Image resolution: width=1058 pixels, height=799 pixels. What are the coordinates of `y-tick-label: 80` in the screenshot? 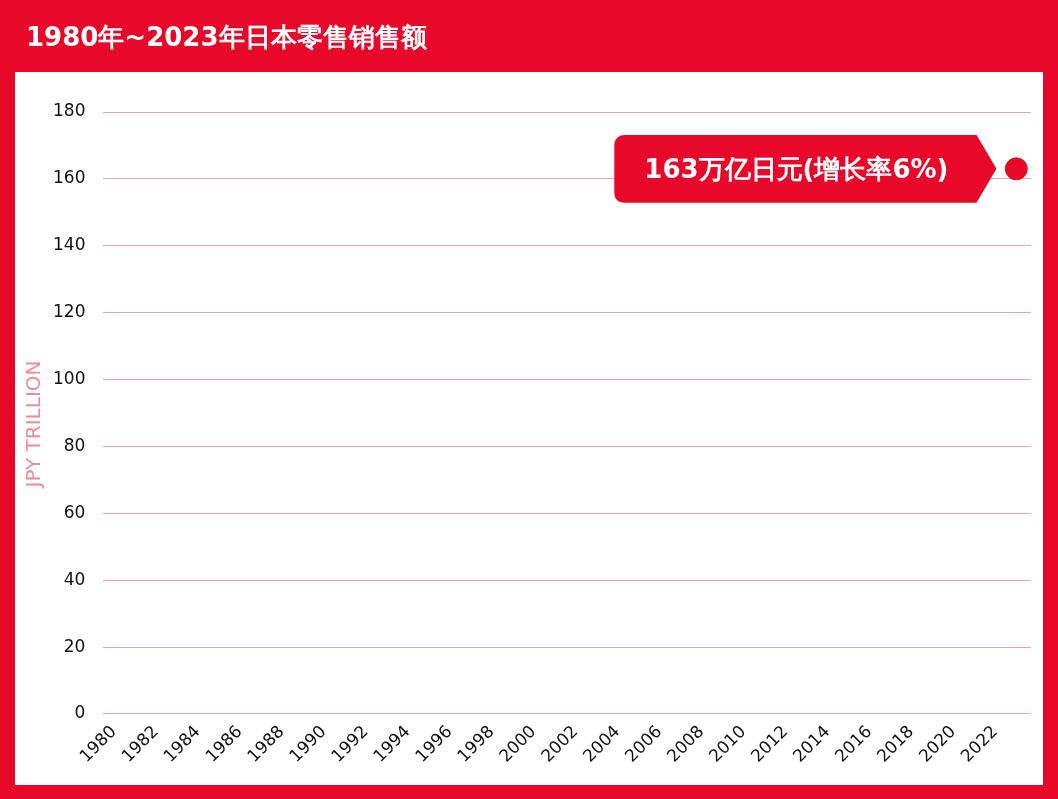 It's located at (74, 444).